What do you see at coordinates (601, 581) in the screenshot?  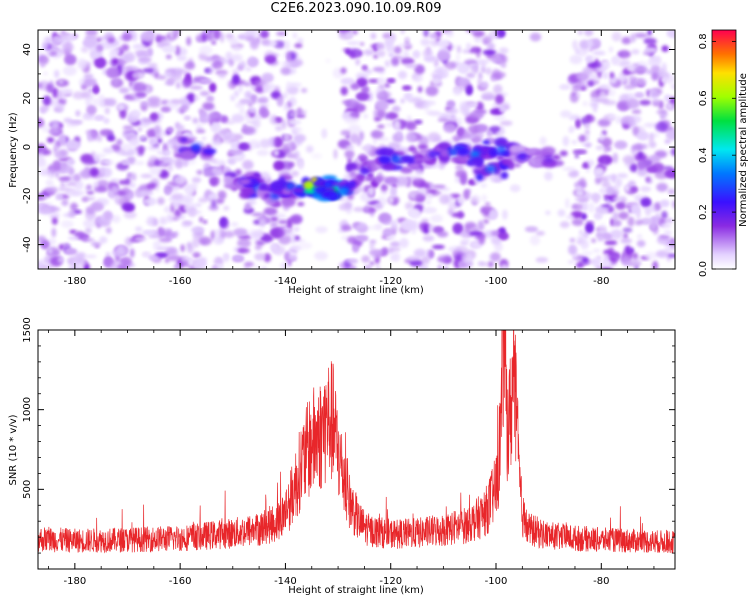 I see `x-tick-label: -80` at bounding box center [601, 581].